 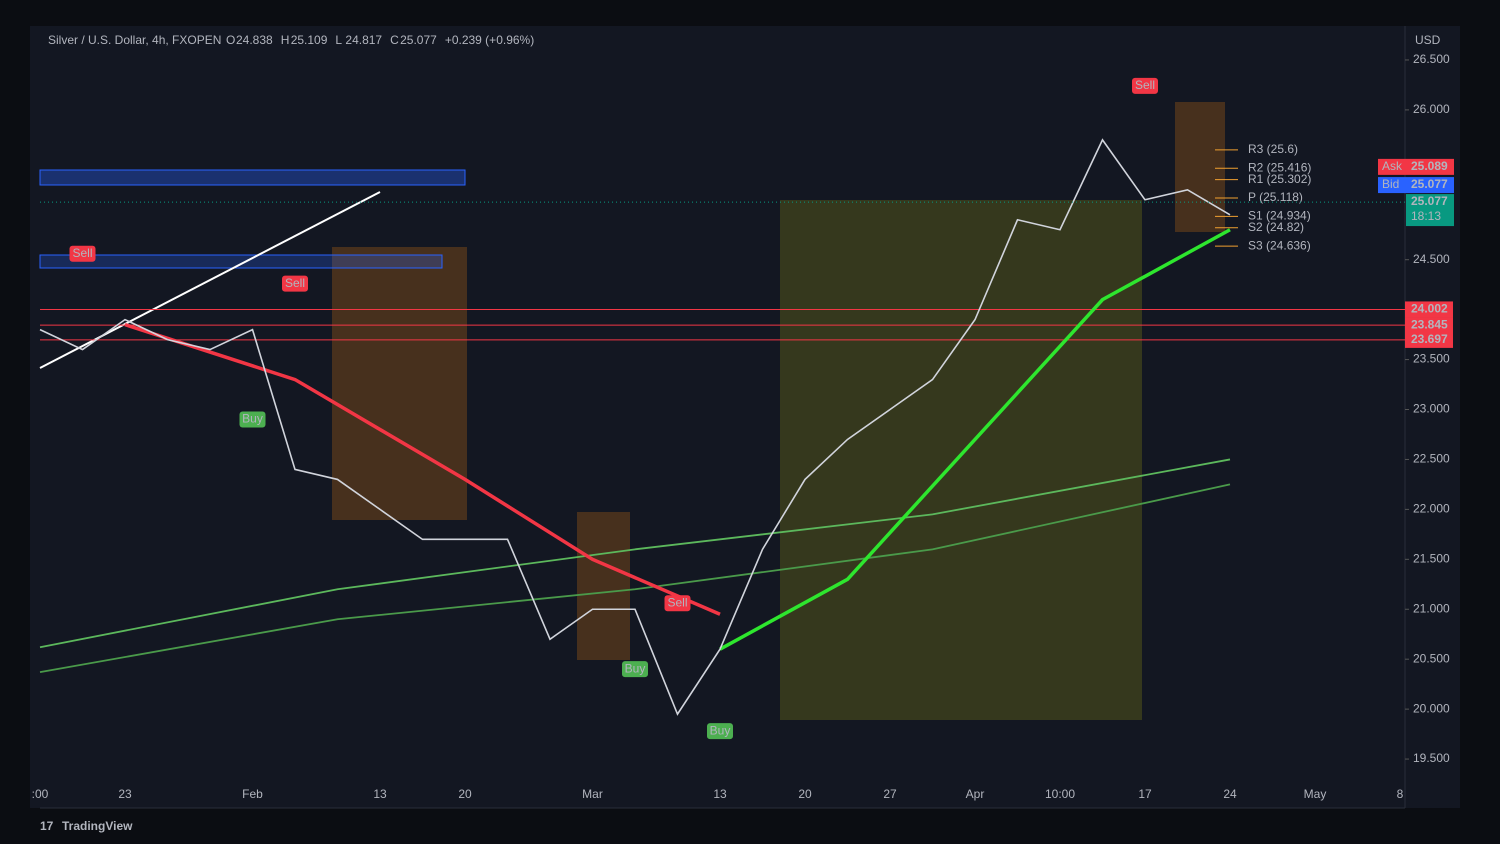 I want to click on quote-value: 25.077, so click(x=1429, y=184).